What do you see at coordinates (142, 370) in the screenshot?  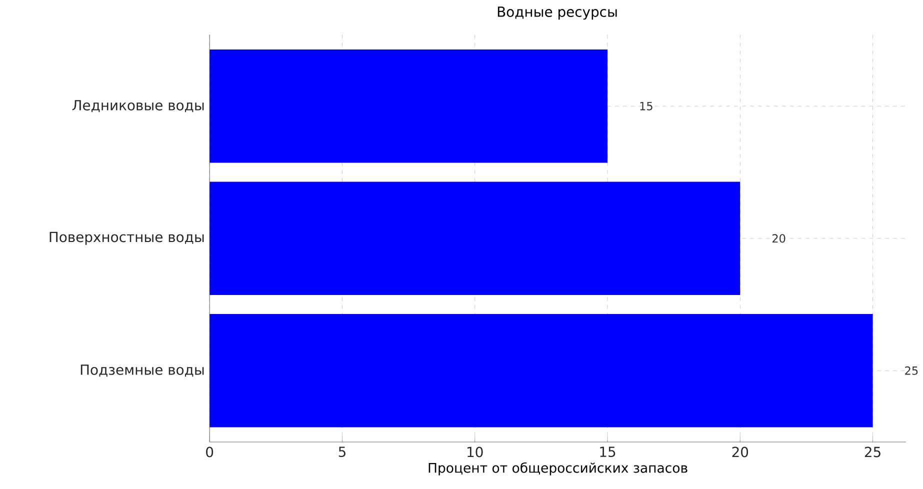 I see `y-tick-label: Подземные воды` at bounding box center [142, 370].